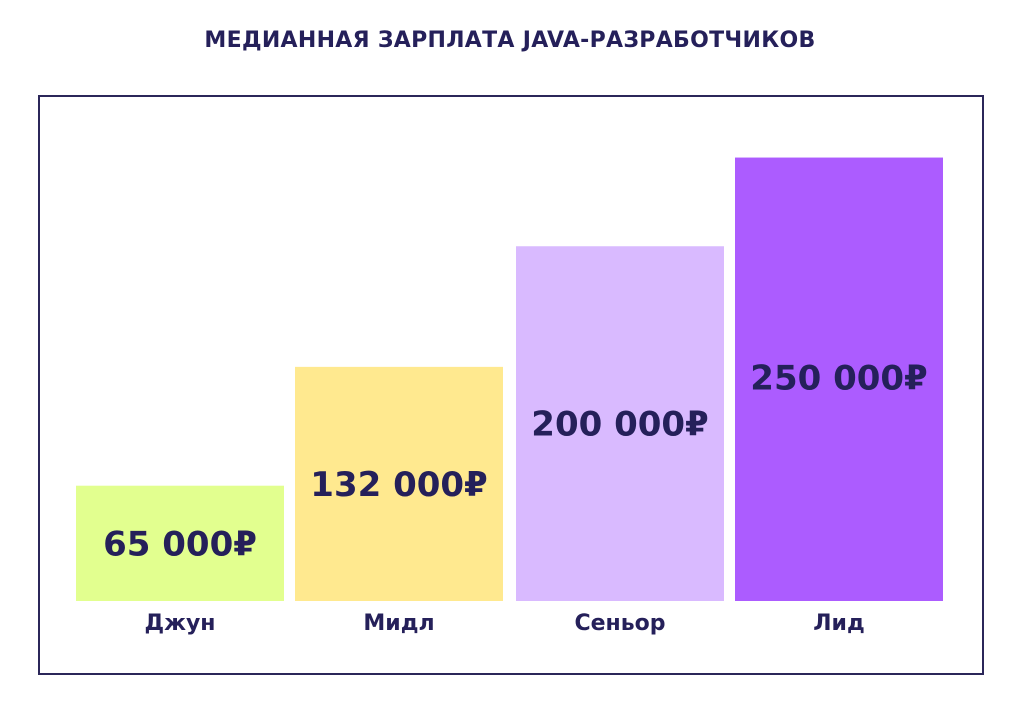 Image resolution: width=1020 pixels, height=705 pixels. What do you see at coordinates (510, 40) in the screenshot?
I see `chart-title: МЕДИАННАЯ ЗАРПЛАТА JAVA-РАЗРАБОТЧИКОВ` at bounding box center [510, 40].